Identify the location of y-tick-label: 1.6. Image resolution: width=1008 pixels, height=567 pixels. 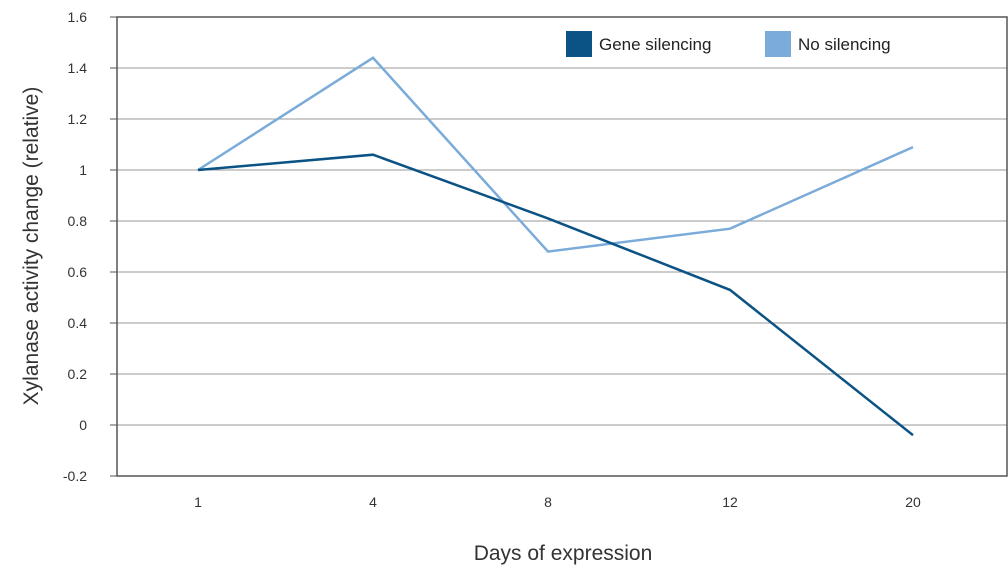
(78, 17).